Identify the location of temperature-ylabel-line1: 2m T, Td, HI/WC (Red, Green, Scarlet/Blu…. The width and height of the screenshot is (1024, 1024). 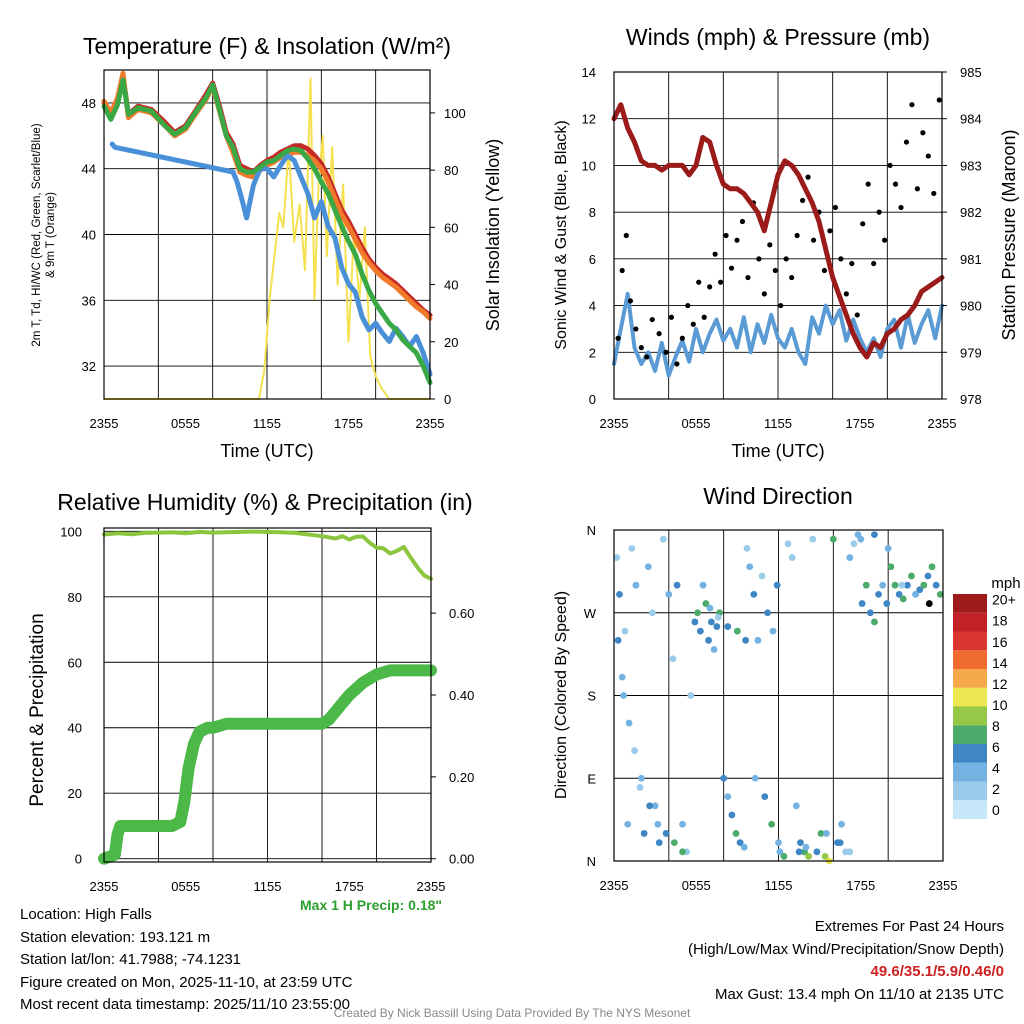
(37, 234).